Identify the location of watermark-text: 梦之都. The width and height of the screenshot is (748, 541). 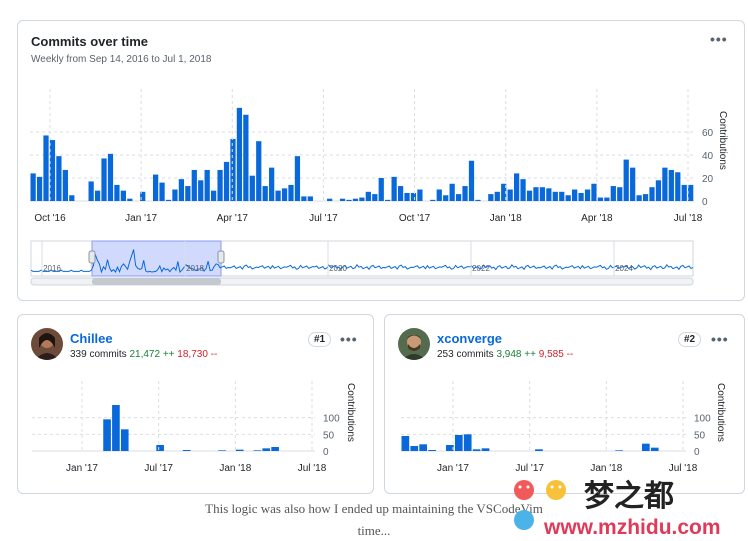
(629, 496).